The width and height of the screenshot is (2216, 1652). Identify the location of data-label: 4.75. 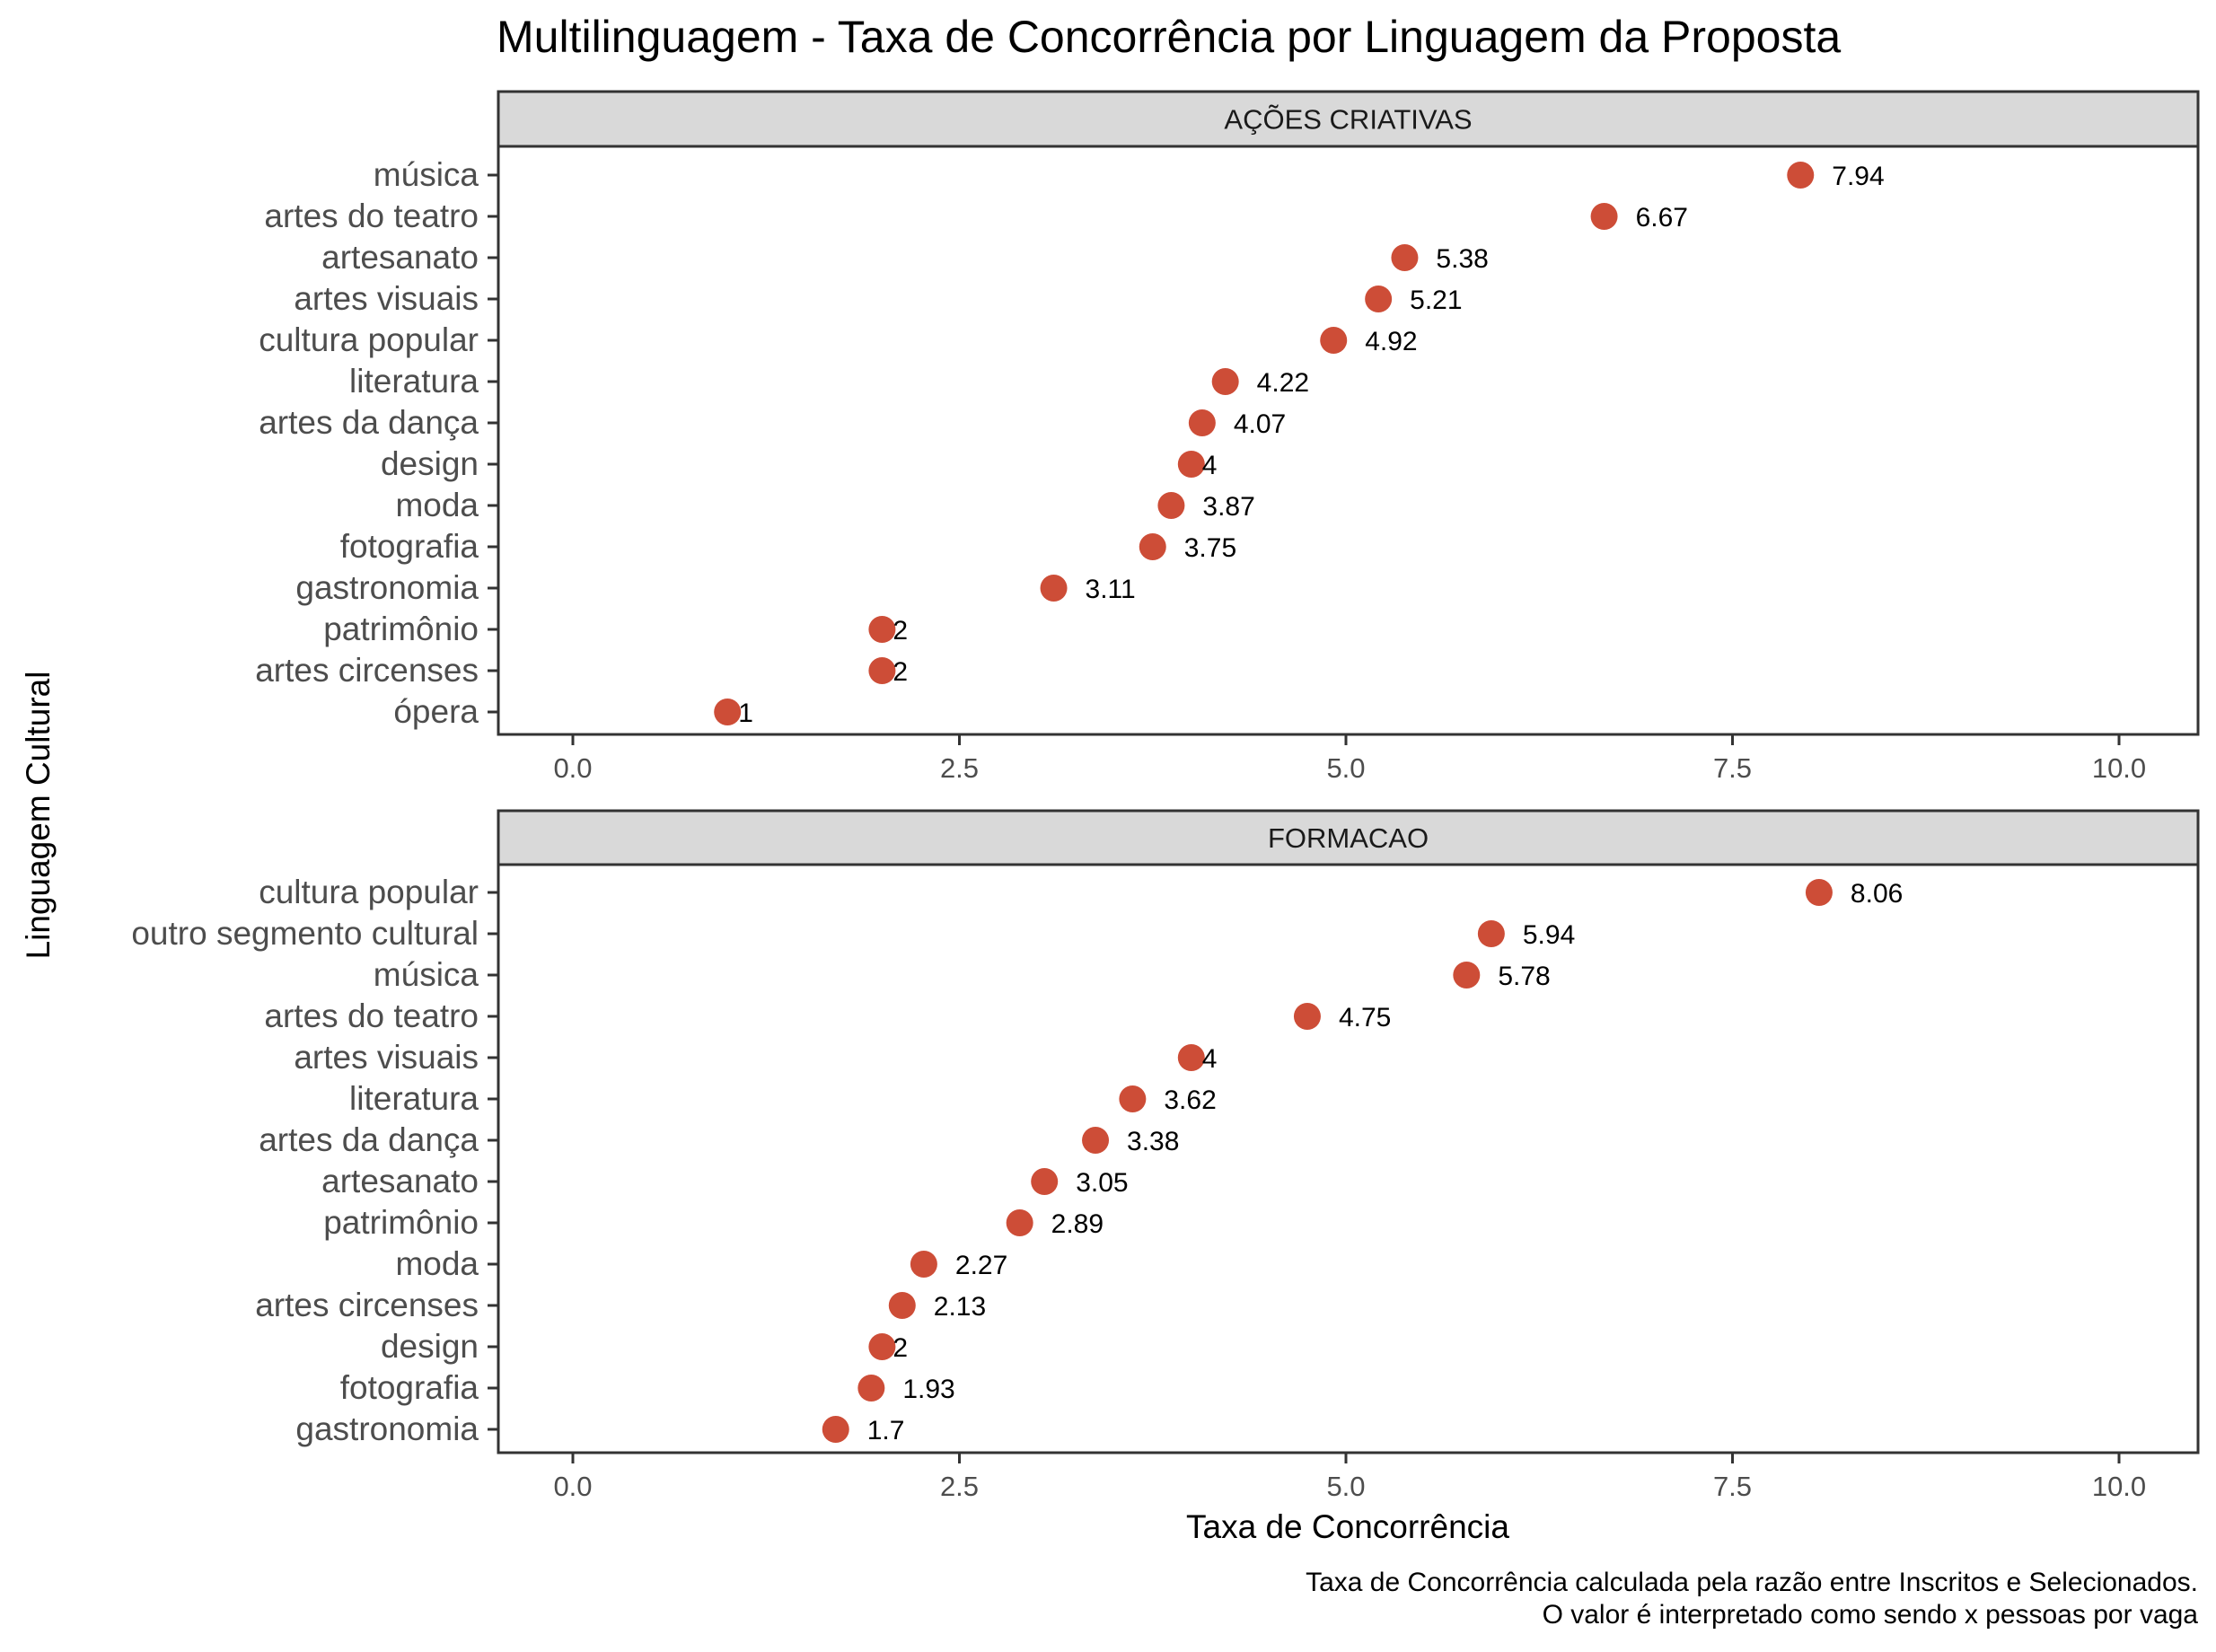
(1365, 1018).